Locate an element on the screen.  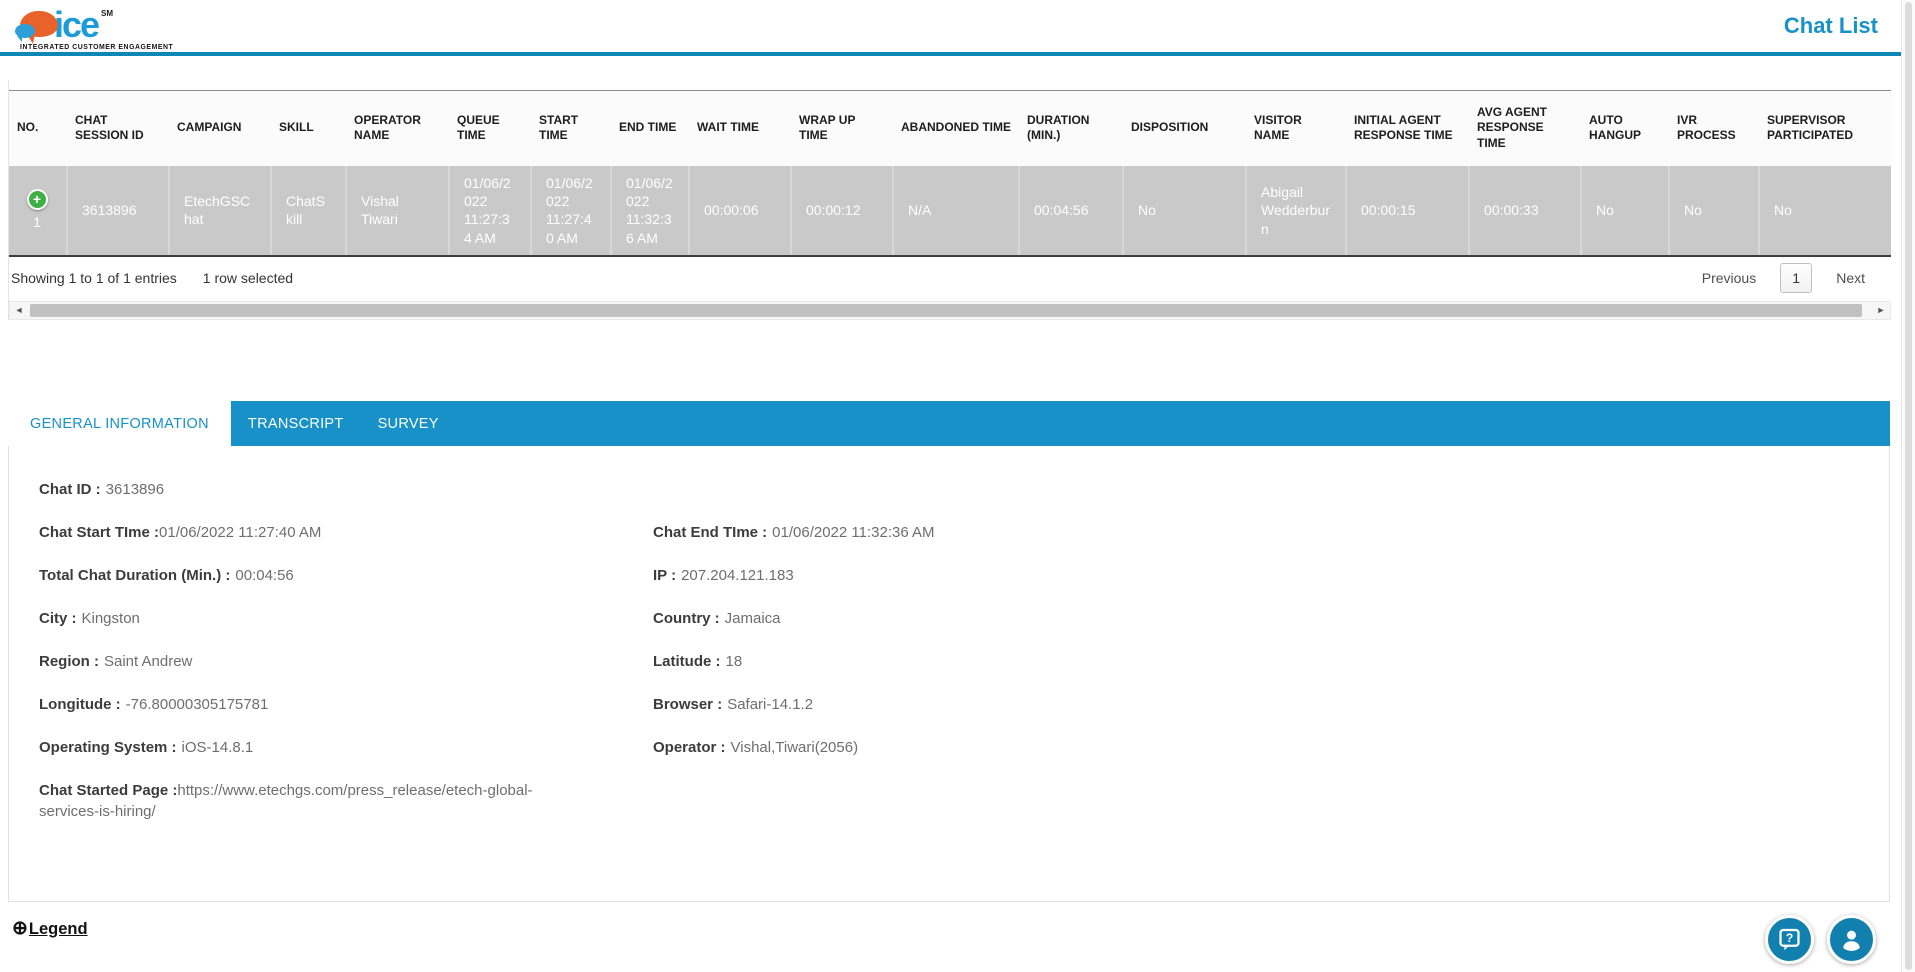
circle-plus-icon: ⊕ is located at coordinates (20, 928).